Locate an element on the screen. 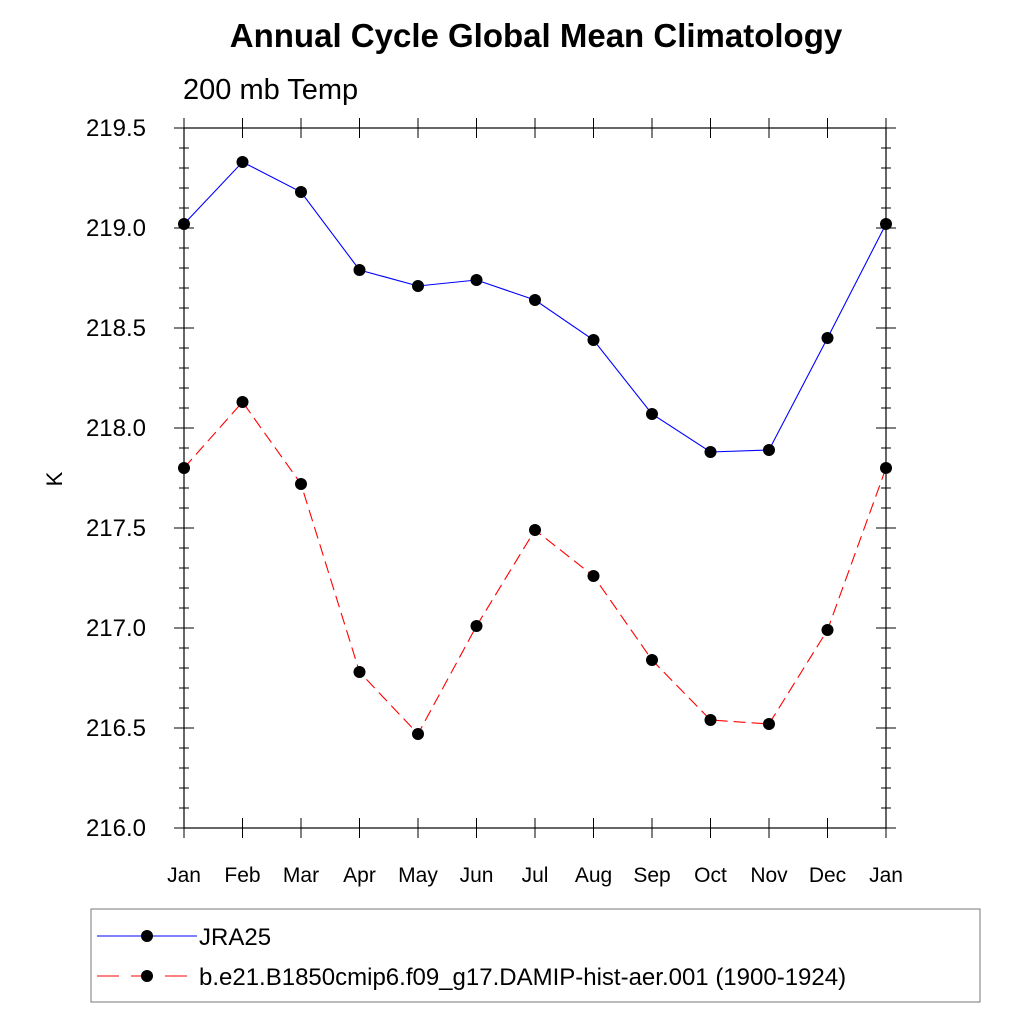  legend-label: JRA25 is located at coordinates (235, 937).